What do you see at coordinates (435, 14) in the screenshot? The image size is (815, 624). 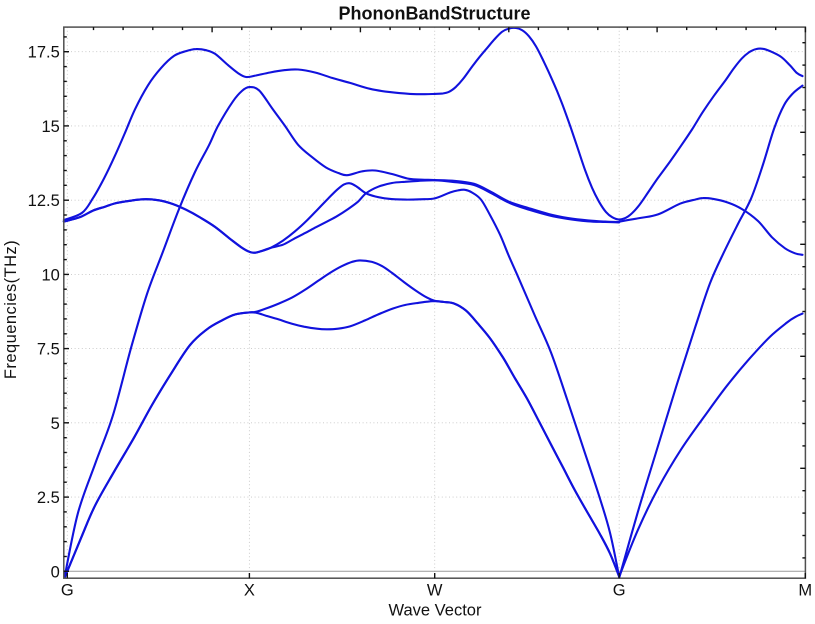 I see `svg-text: PhononBandStructure` at bounding box center [435, 14].